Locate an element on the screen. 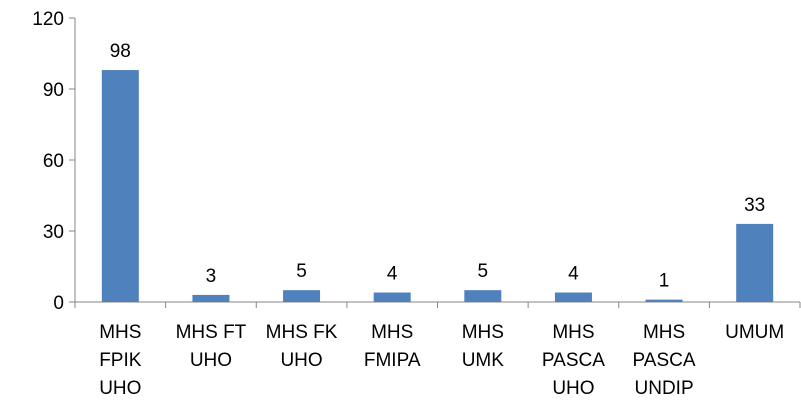  x-axis is located at coordinates (437, 304).